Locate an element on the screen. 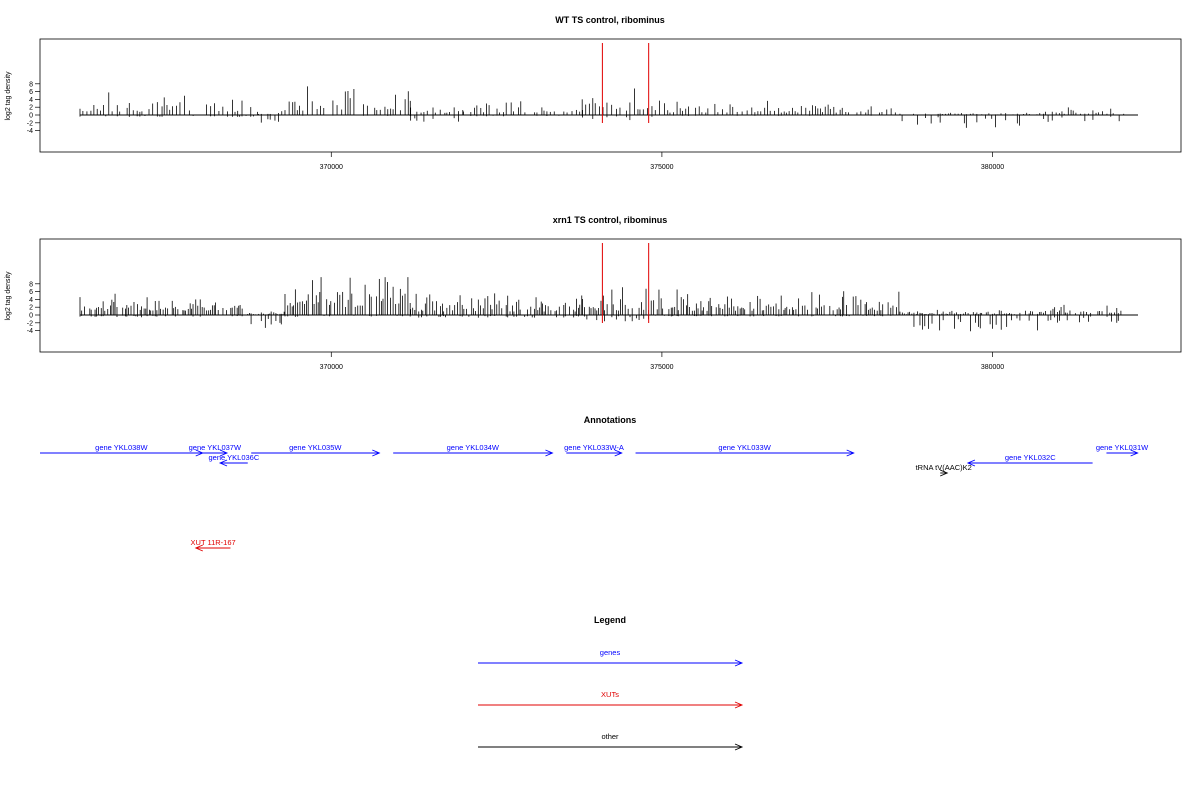  panel-xrn1-x-axis: 370000 375000 380000 is located at coordinates (662, 361).